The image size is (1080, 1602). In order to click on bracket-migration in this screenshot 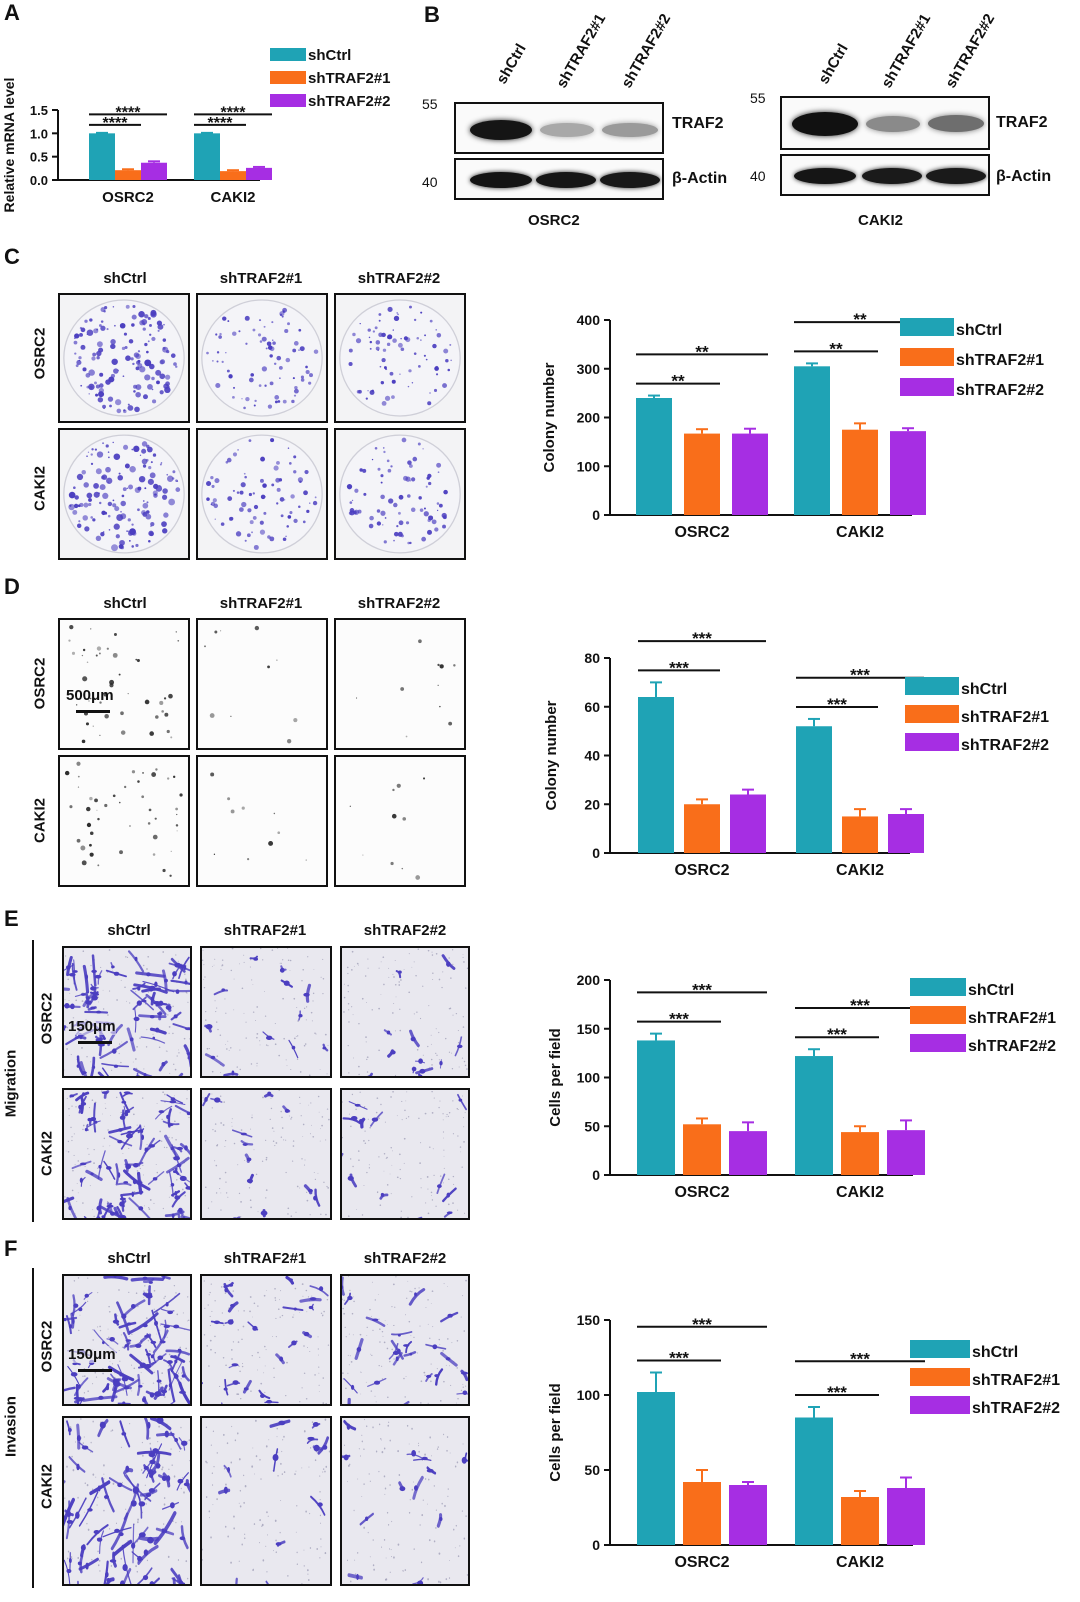, I will do `click(33, 1081)`.